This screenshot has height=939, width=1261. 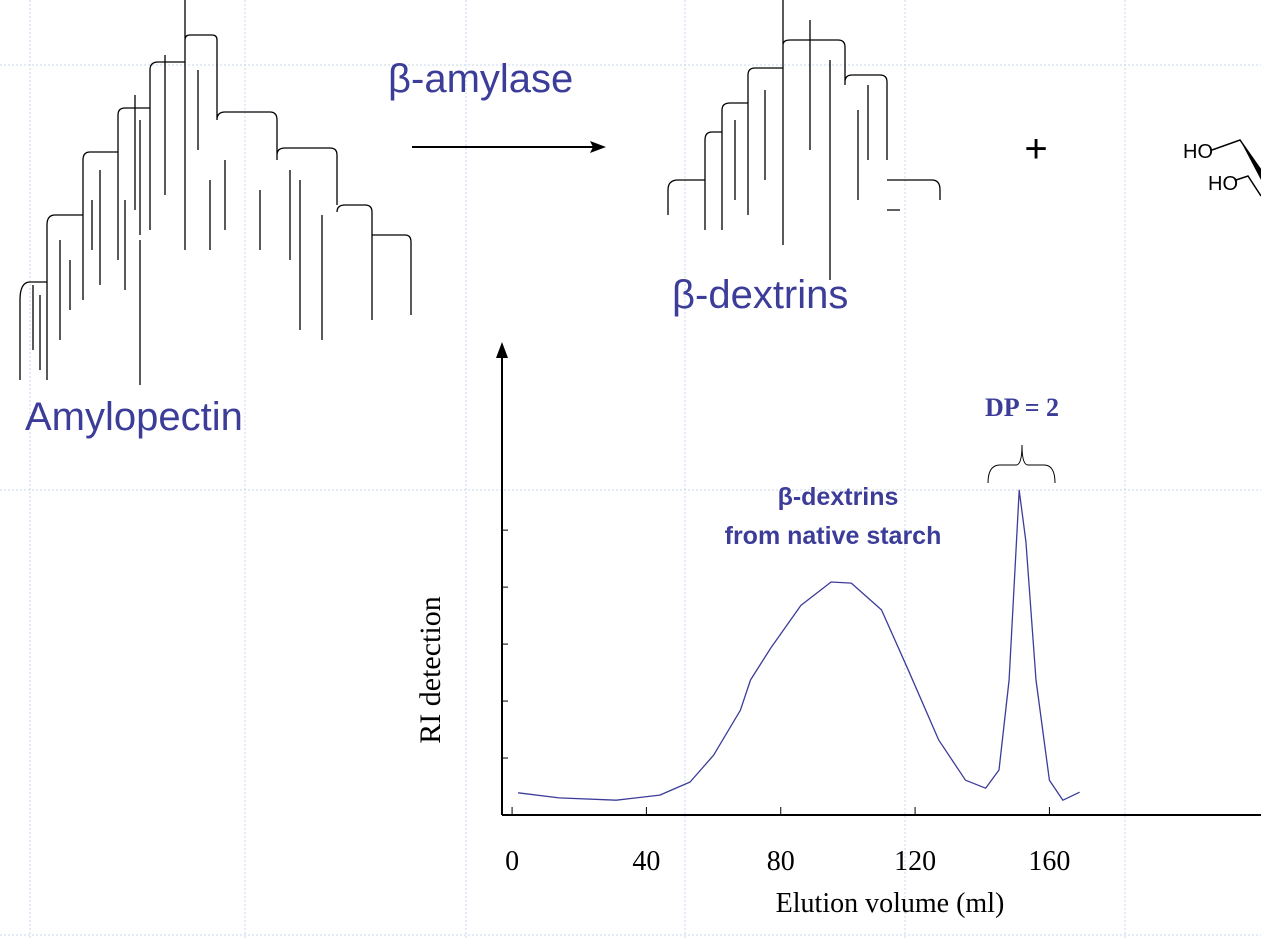 What do you see at coordinates (1022, 407) in the screenshot?
I see `annotation: DP = 2` at bounding box center [1022, 407].